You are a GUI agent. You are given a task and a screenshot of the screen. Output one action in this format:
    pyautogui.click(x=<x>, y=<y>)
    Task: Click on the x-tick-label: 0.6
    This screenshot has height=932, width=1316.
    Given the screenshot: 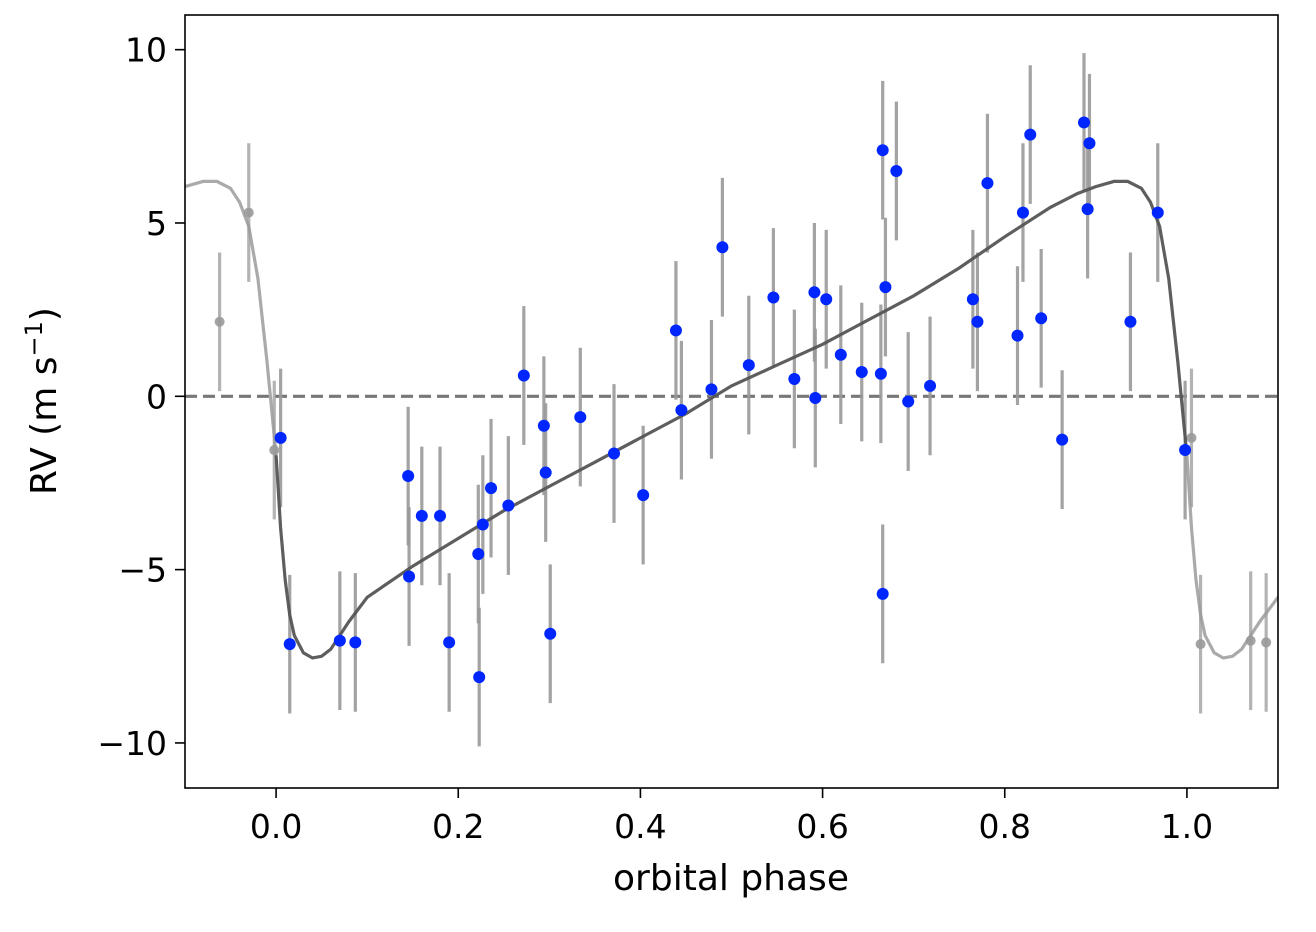 What is the action you would take?
    pyautogui.click(x=822, y=826)
    